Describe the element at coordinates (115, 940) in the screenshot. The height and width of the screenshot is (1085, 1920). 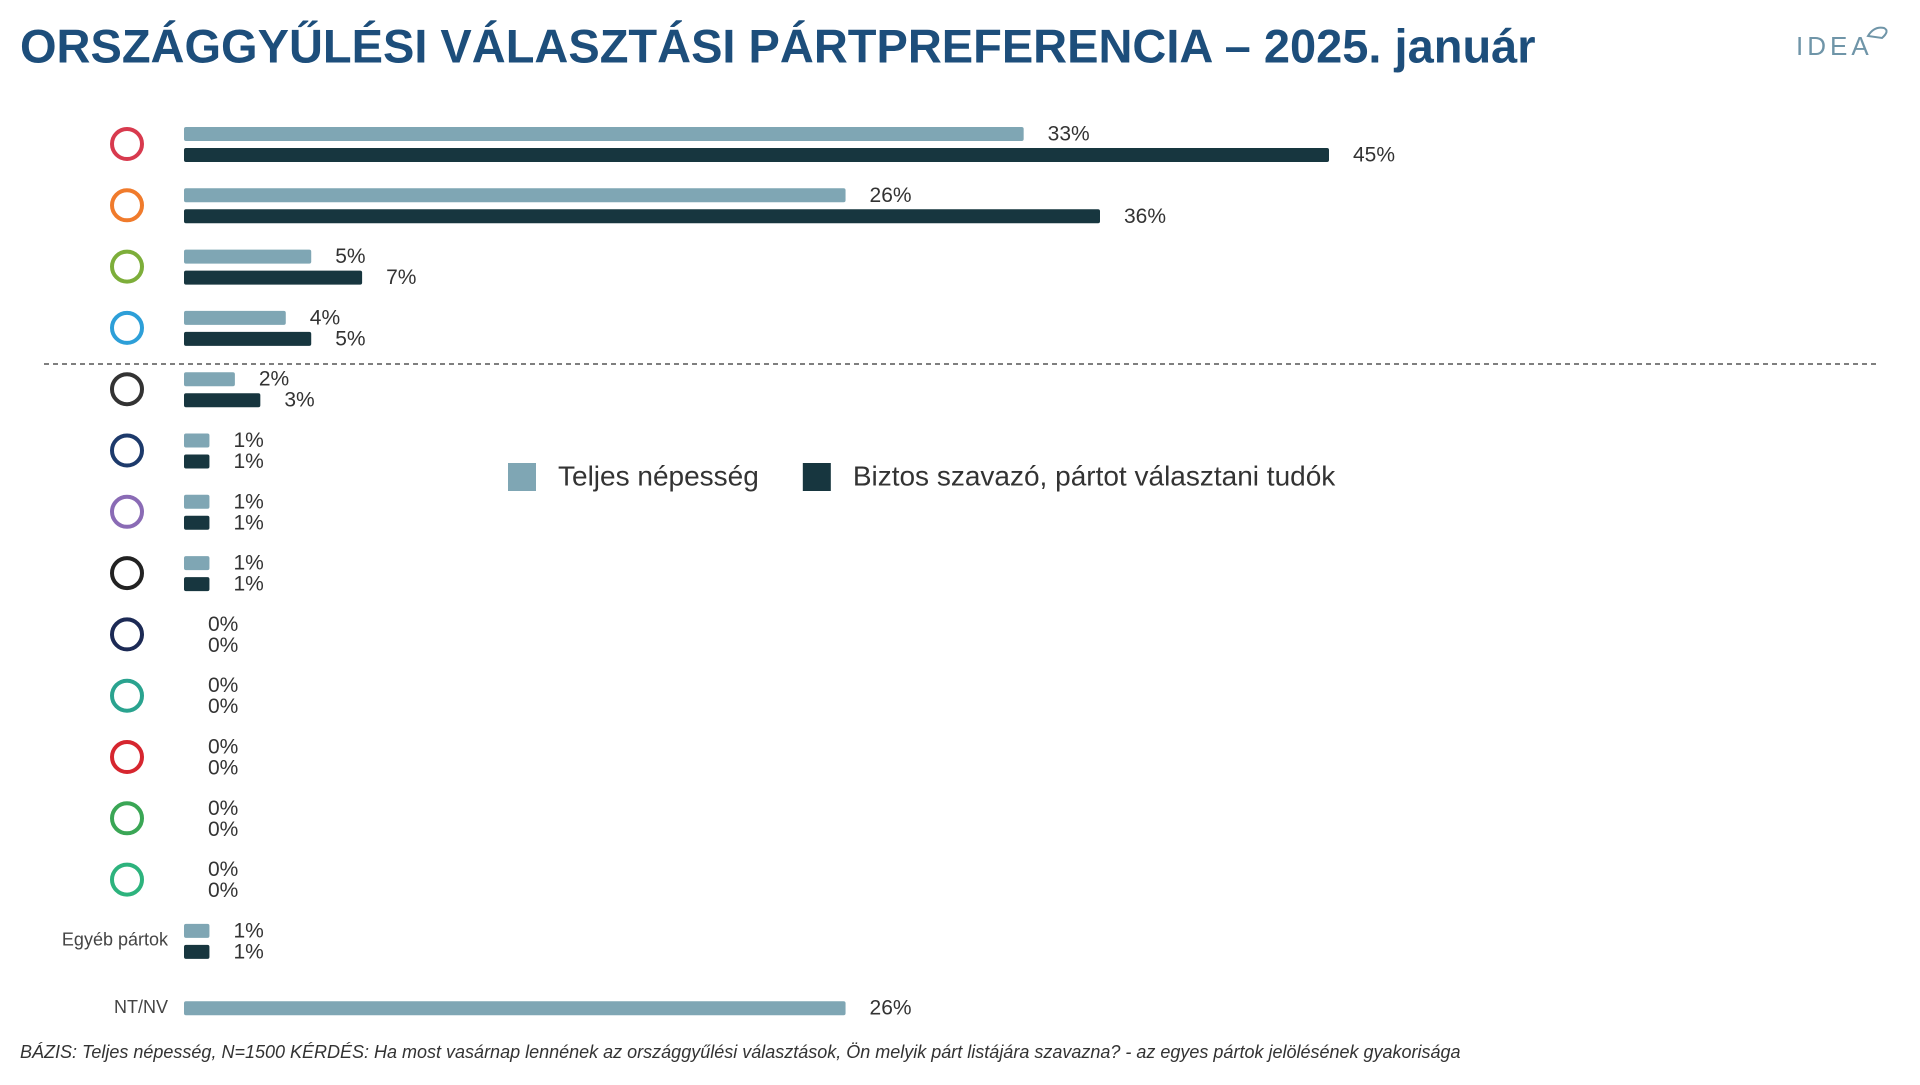
I see `category-label: Egyéb pártok` at that location.